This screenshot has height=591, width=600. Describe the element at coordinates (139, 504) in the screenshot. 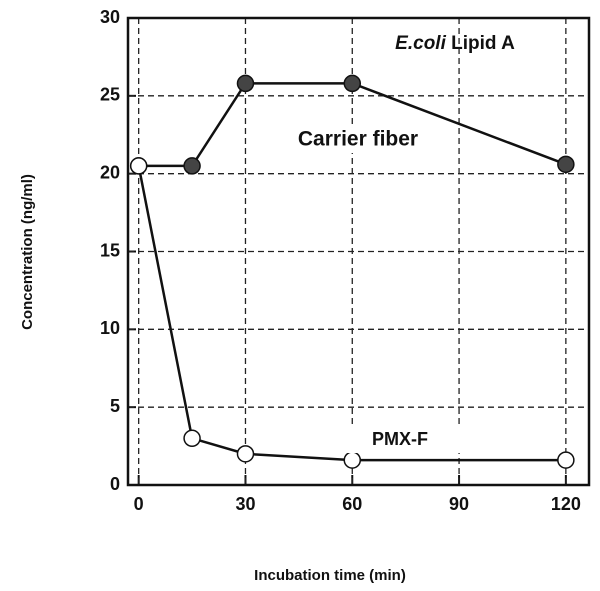

I see `x-tick-label: 0` at that location.